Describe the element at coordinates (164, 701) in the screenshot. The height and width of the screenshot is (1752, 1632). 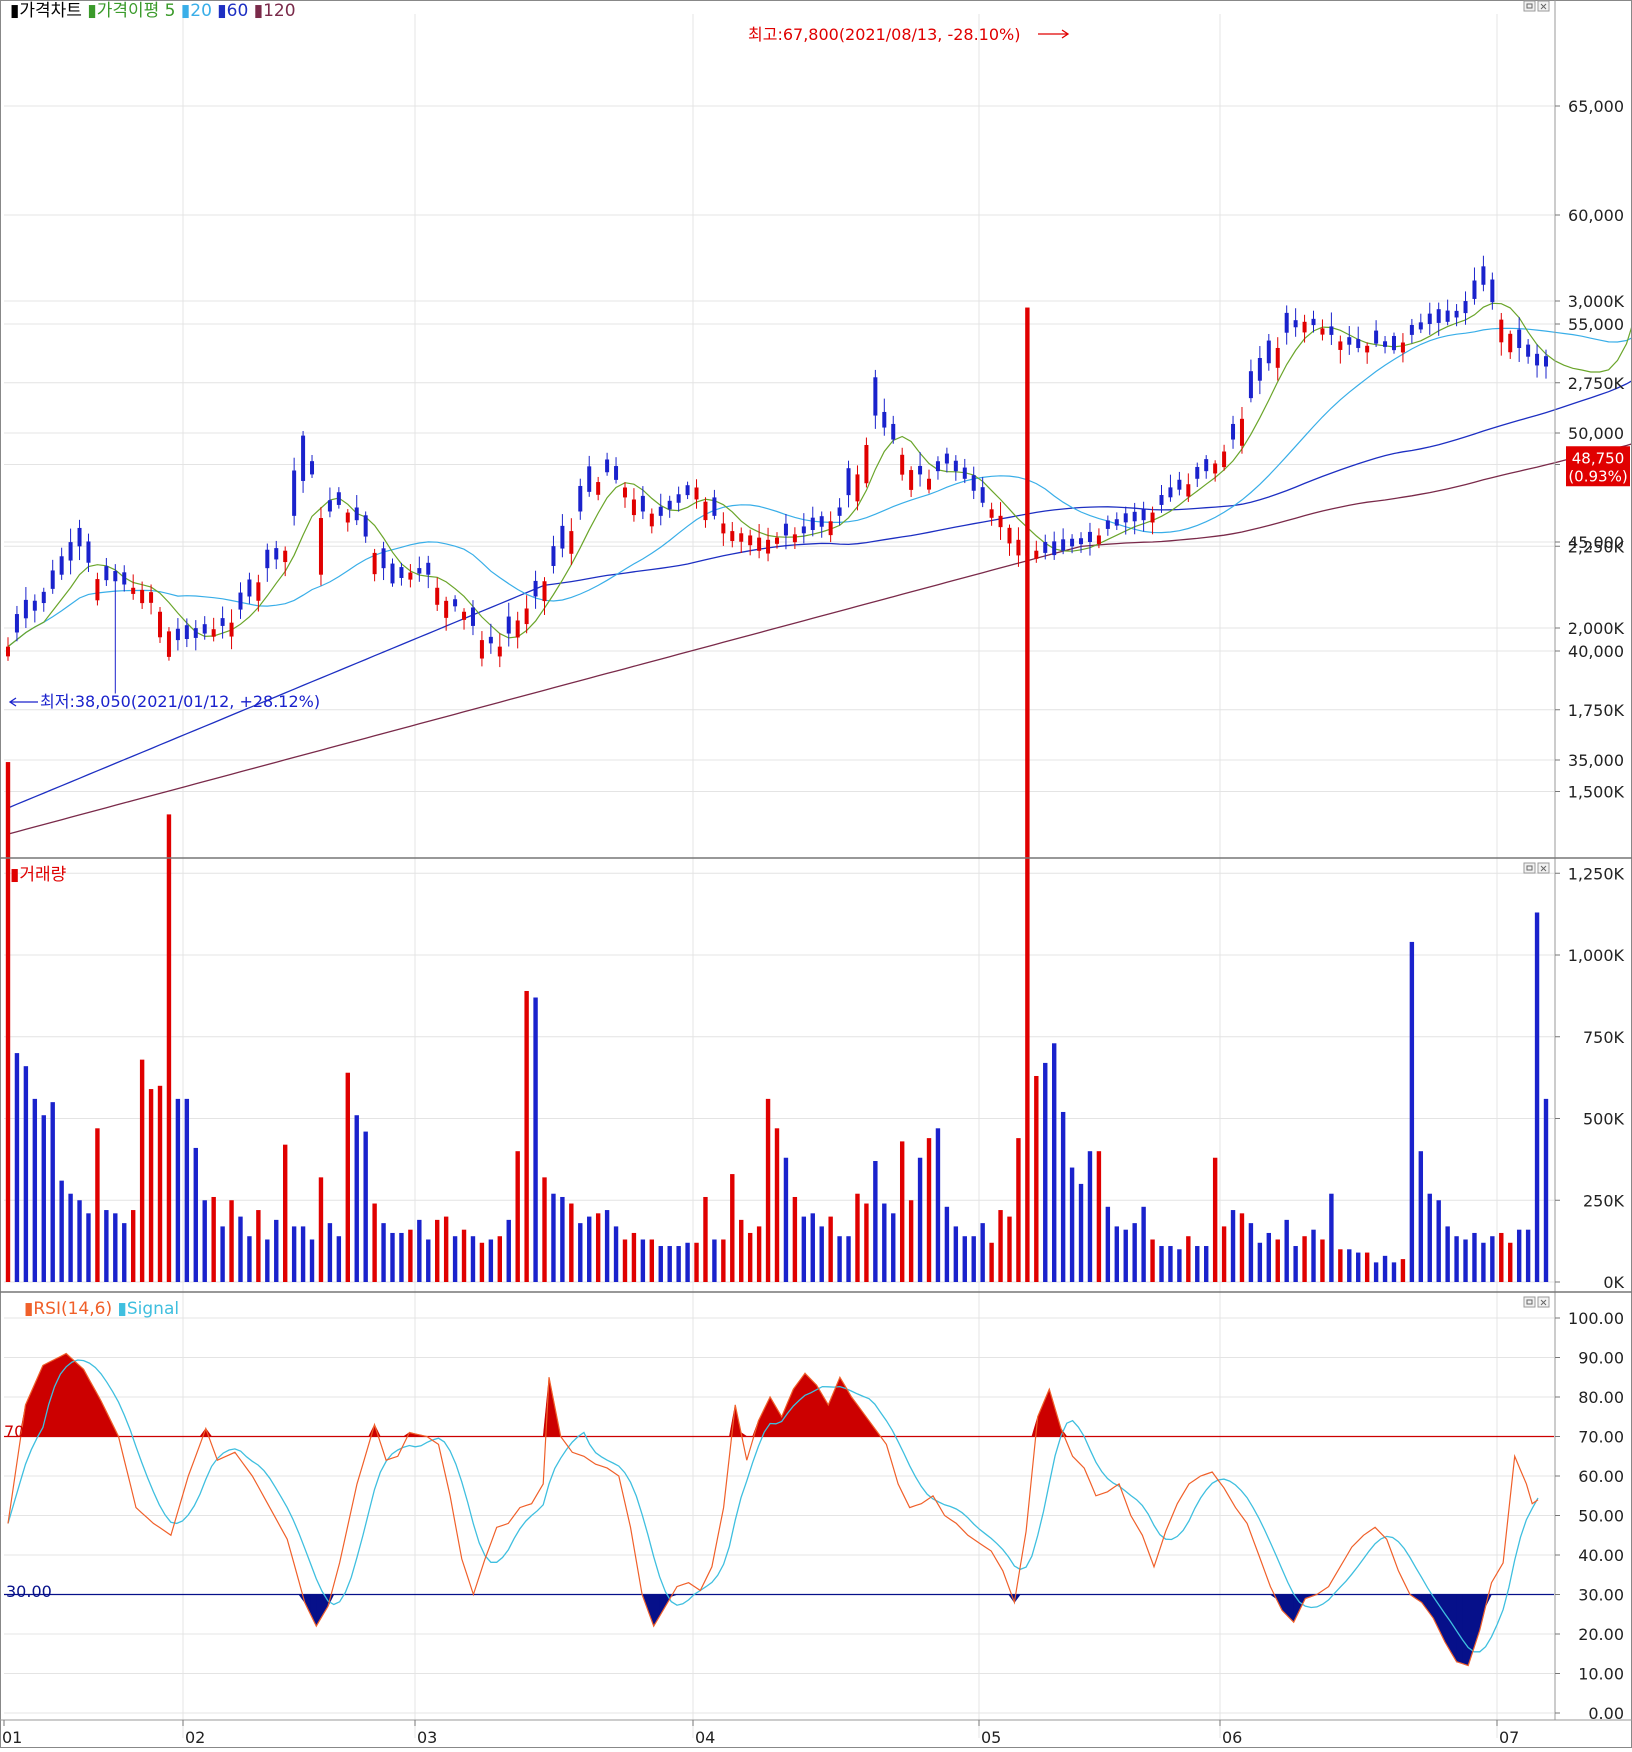
I see `low-annotation: 최저:38,050(2021/01/12, +28.12%)` at that location.